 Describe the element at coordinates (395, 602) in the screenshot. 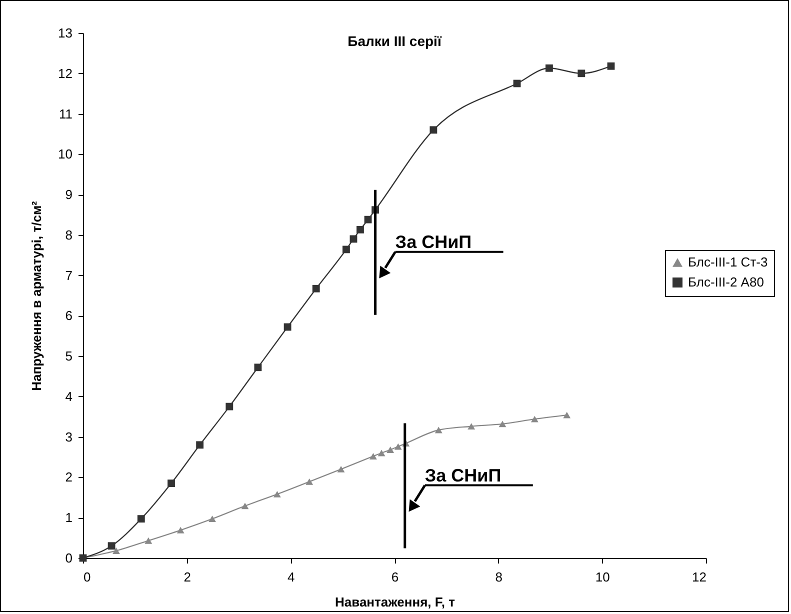

I see `x-axis-title: Навантаження, F, т` at that location.